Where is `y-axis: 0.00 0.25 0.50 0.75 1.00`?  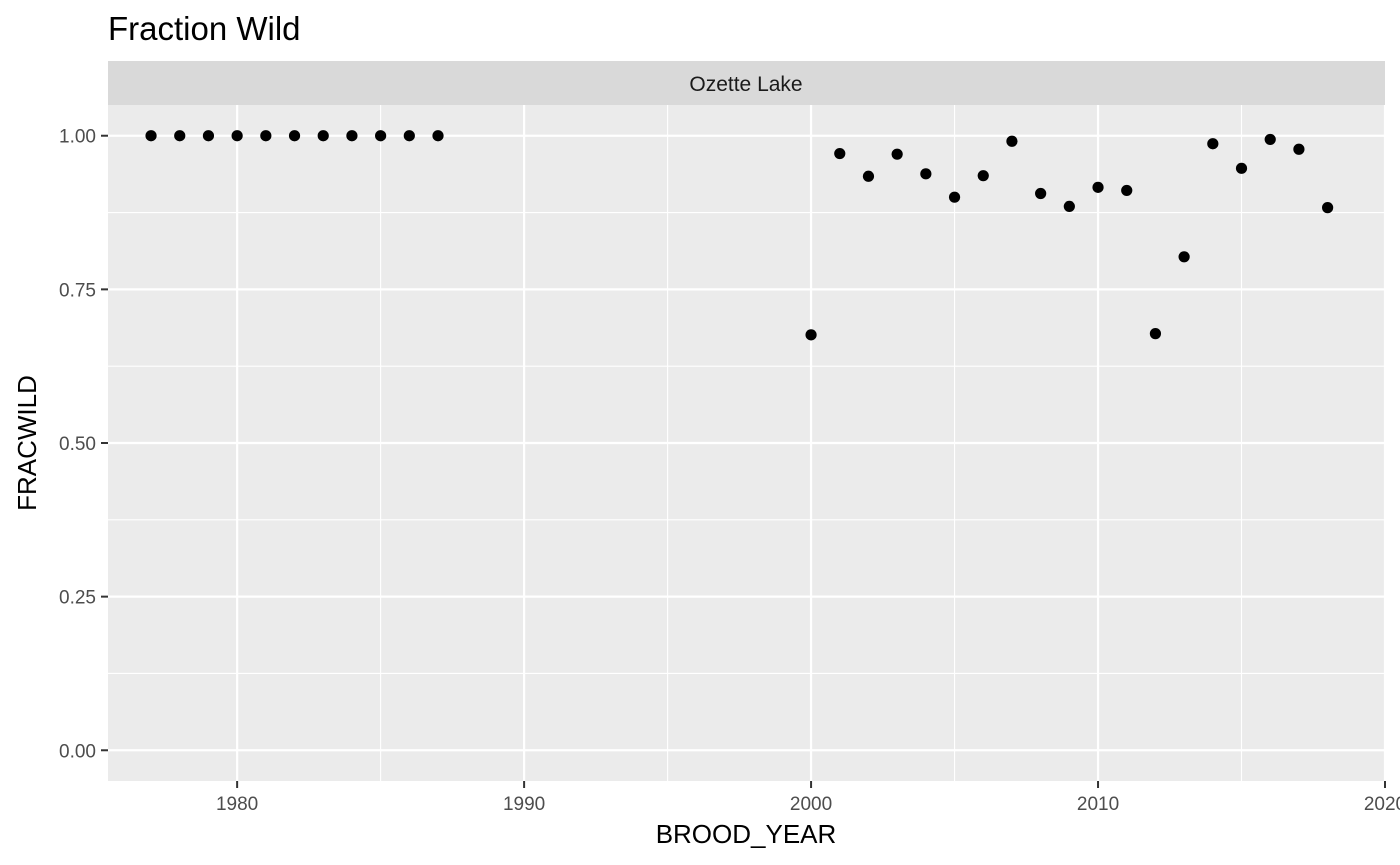
y-axis: 0.00 0.25 0.50 0.75 1.00 is located at coordinates (83, 444).